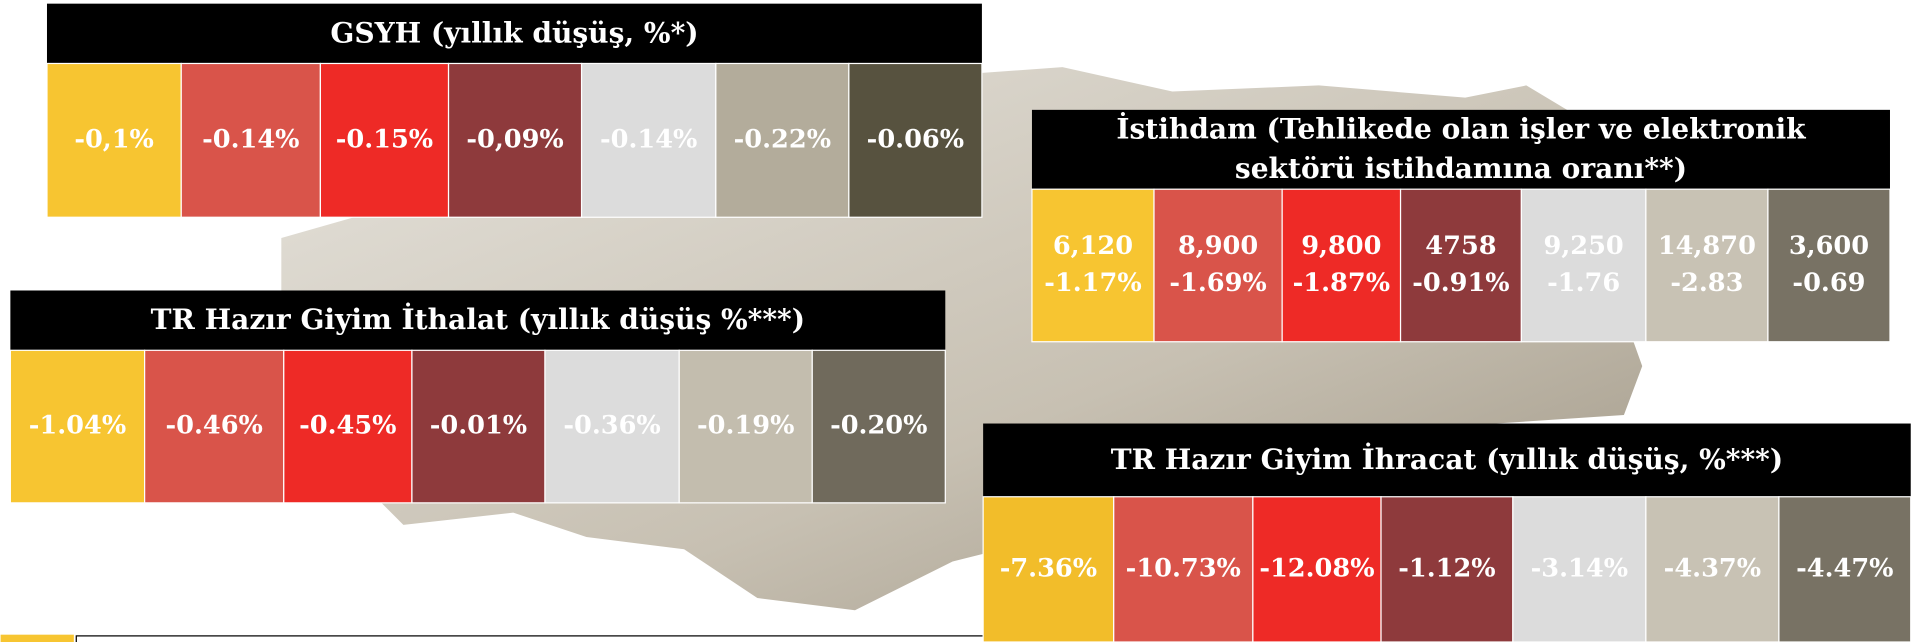 Image resolution: width=1915 pixels, height=642 pixels. I want to click on cell-value: -1.69%, so click(1217, 283).